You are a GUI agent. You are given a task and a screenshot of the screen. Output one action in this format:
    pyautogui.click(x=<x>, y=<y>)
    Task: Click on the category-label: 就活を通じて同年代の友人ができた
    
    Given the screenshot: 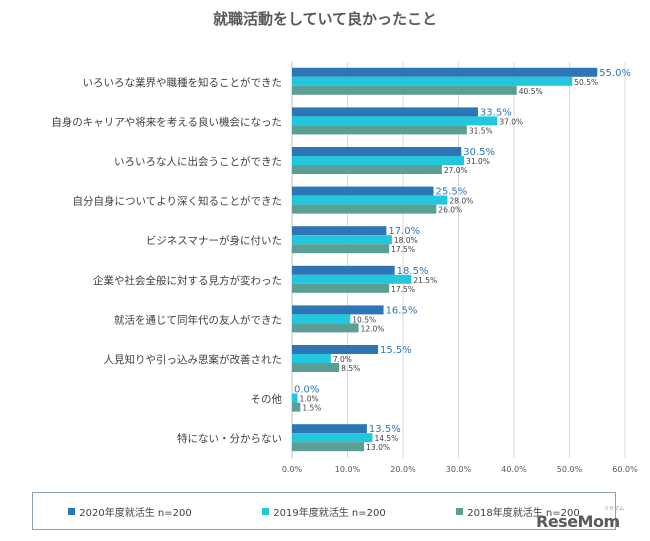 What is the action you would take?
    pyautogui.click(x=198, y=319)
    